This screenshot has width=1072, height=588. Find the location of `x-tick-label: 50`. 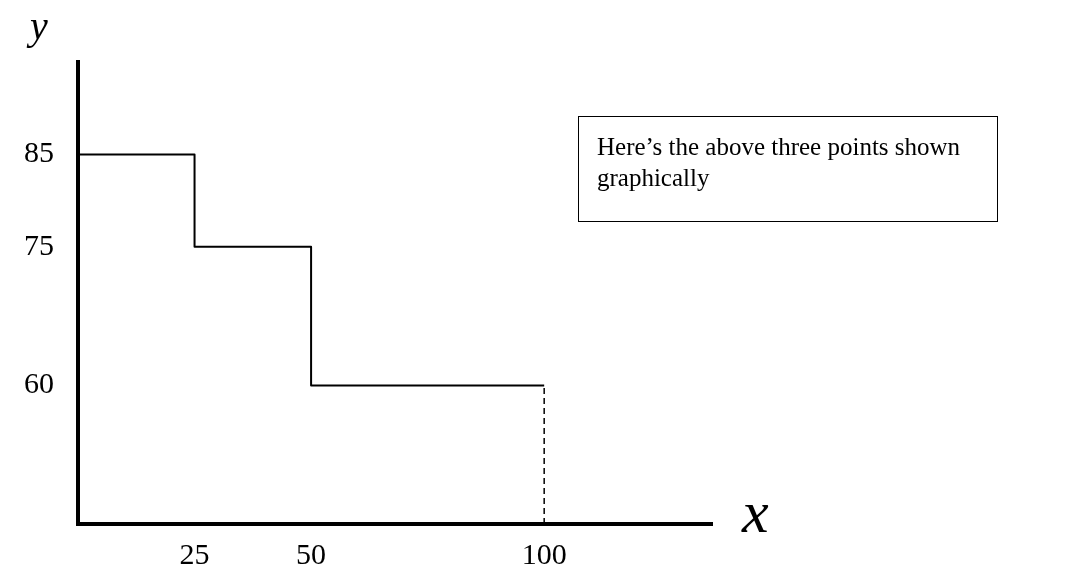

x-tick-label: 50 is located at coordinates (311, 553).